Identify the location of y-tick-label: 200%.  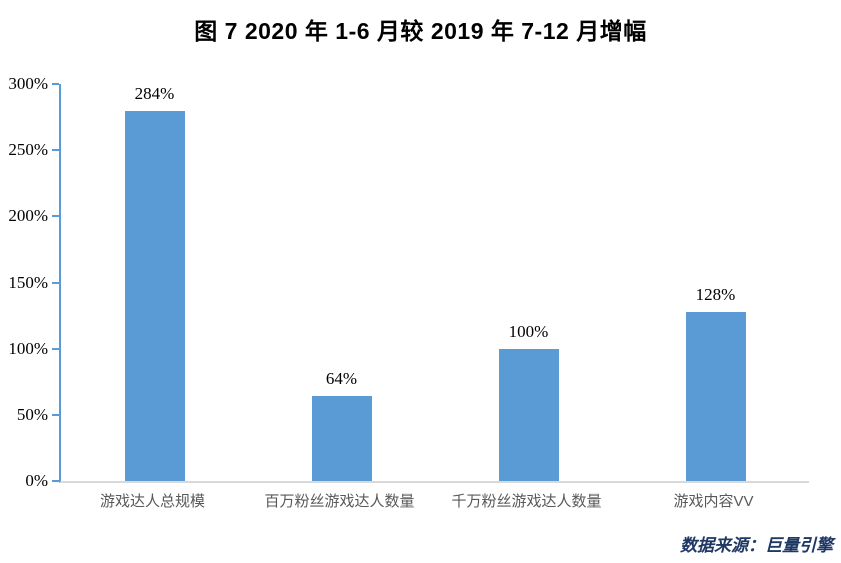
(28, 216).